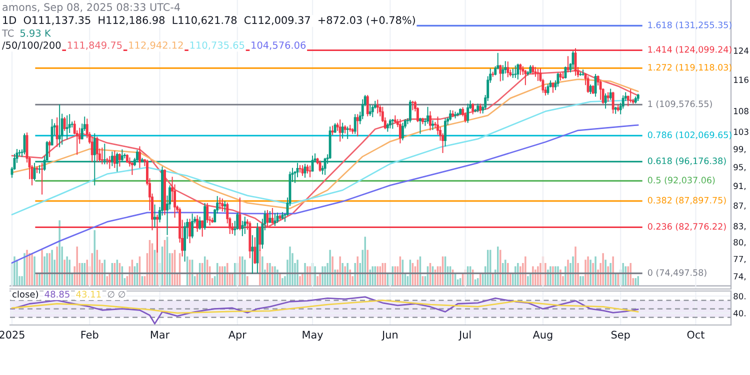 Image resolution: width=750 pixels, height=375 pixels. I want to click on annotation: 110,735.65, so click(217, 45).